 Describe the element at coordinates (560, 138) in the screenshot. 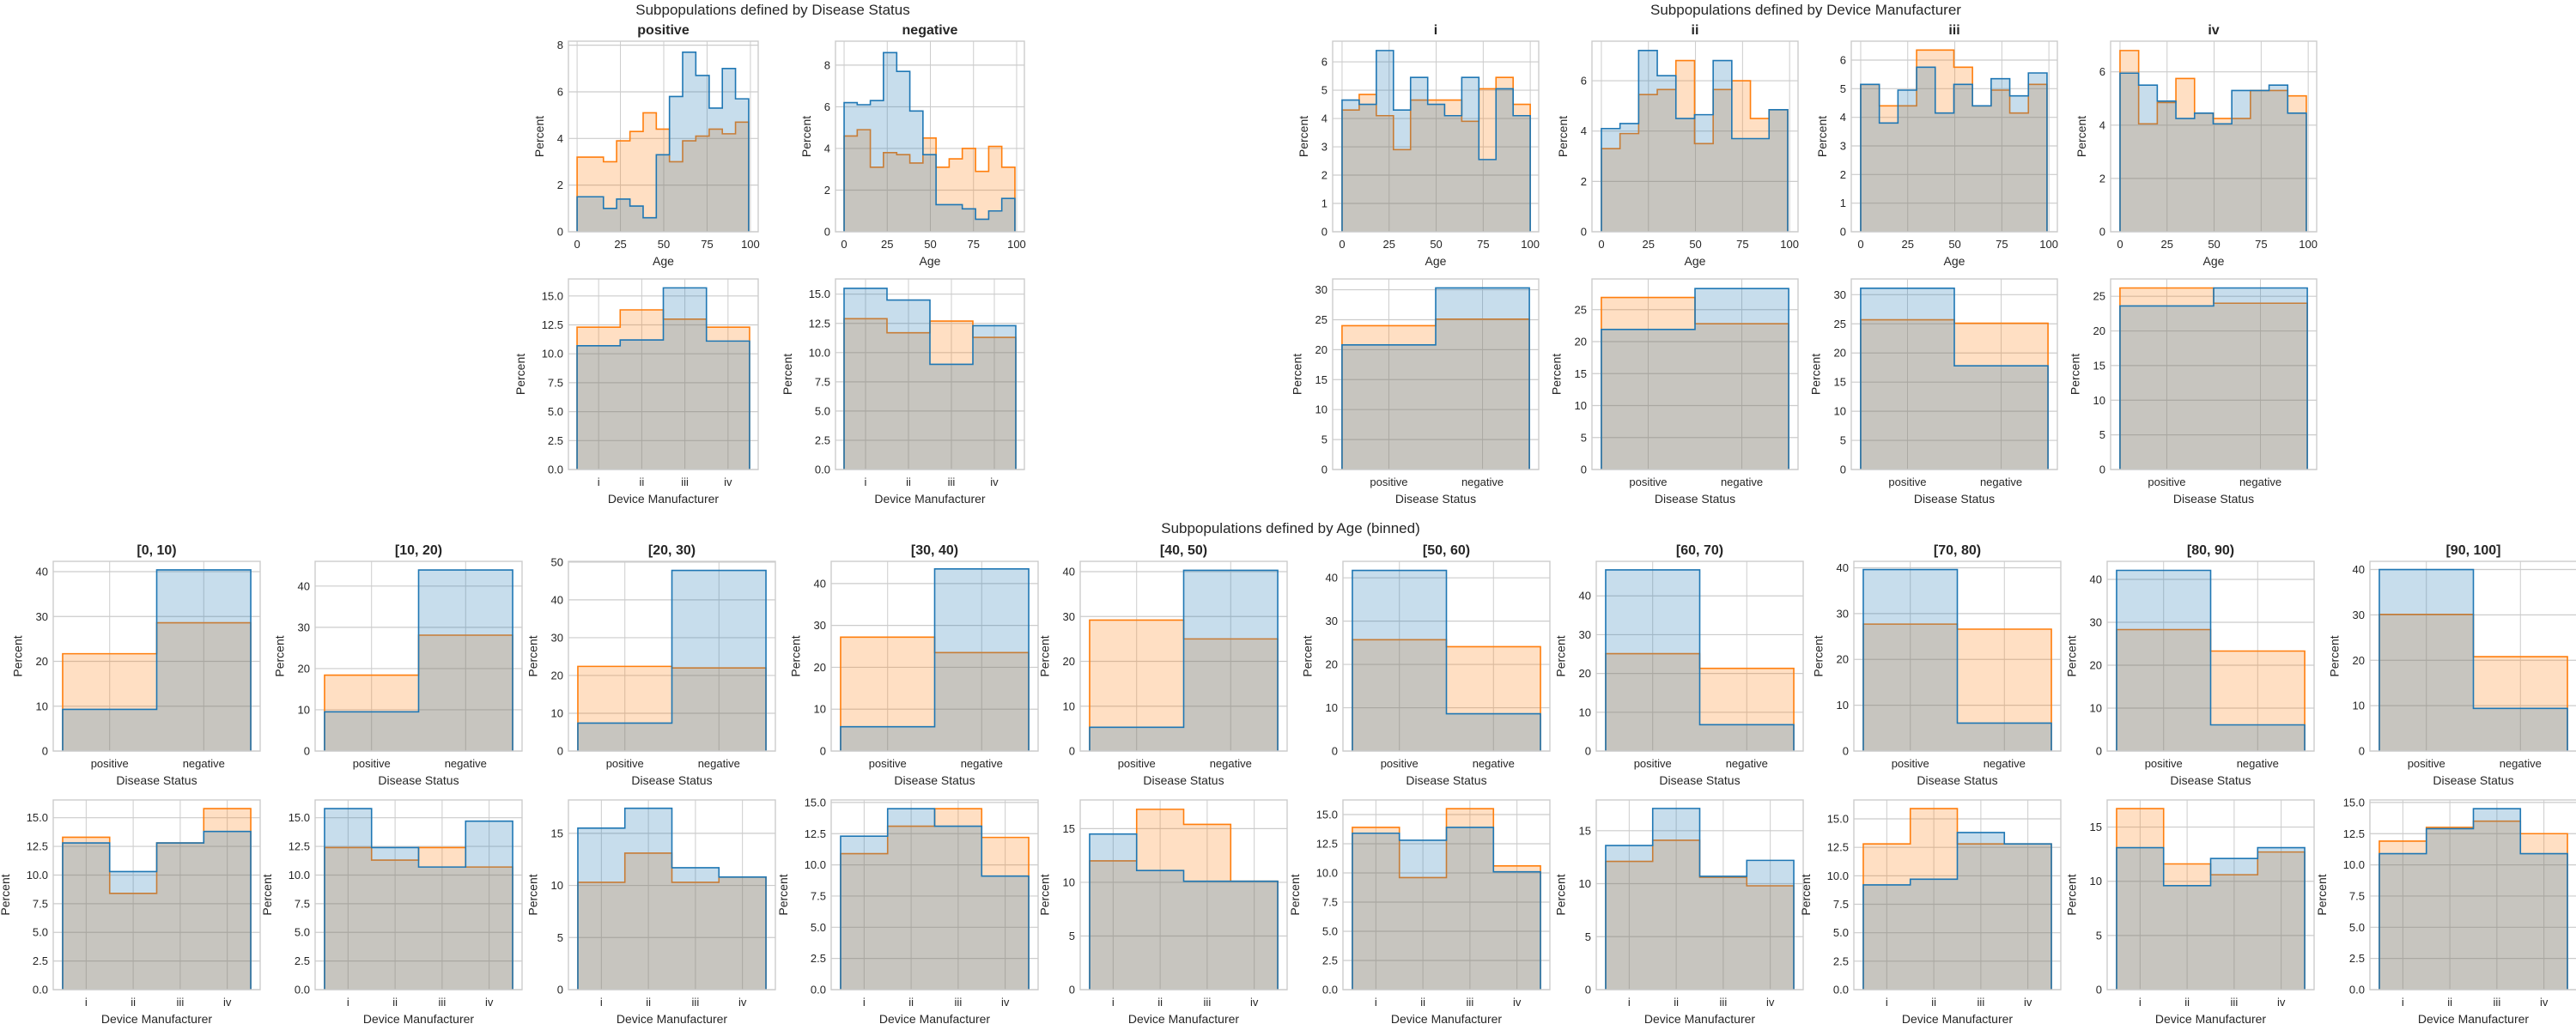

I see `y-tick-label: 4` at that location.